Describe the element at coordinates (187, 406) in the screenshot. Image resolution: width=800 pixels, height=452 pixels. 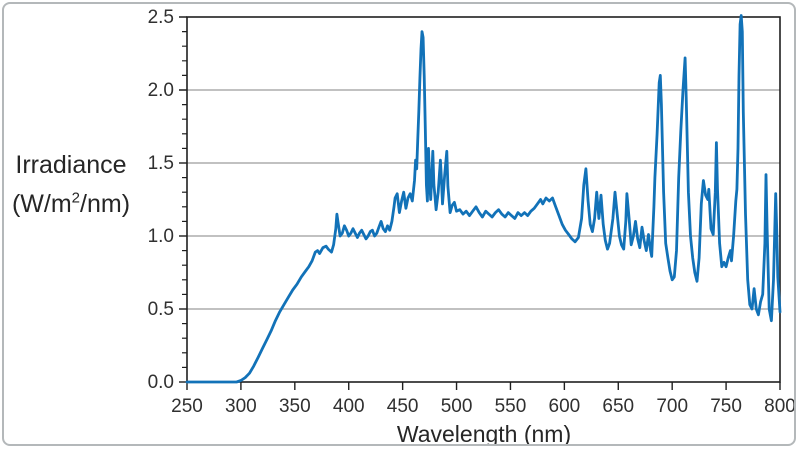
I see `x-tick-label: 250` at that location.